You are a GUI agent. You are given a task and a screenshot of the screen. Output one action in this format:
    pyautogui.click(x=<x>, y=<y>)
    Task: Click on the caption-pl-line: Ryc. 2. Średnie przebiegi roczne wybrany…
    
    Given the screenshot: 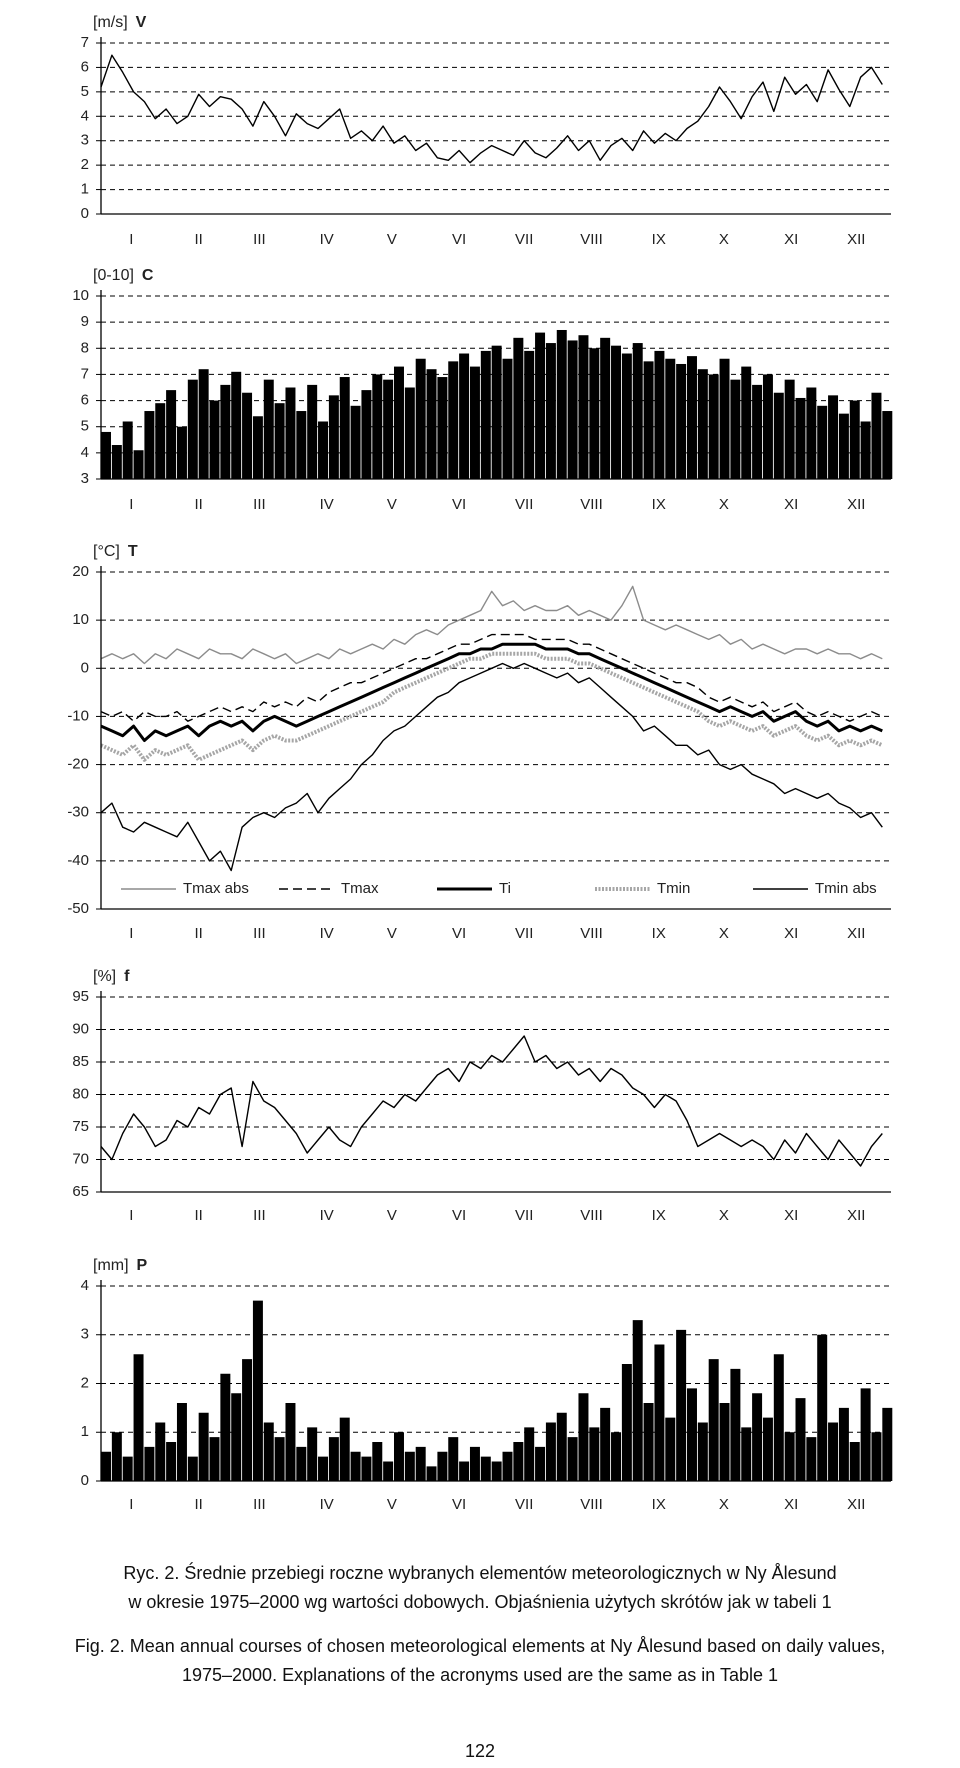 What is the action you would take?
    pyautogui.click(x=479, y=1572)
    